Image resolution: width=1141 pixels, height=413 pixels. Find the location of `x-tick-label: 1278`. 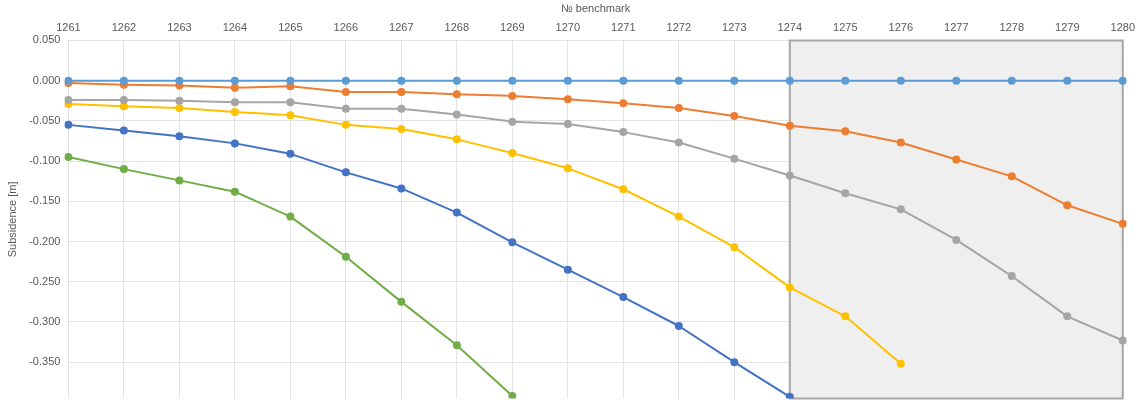

x-tick-label: 1278 is located at coordinates (1012, 26).